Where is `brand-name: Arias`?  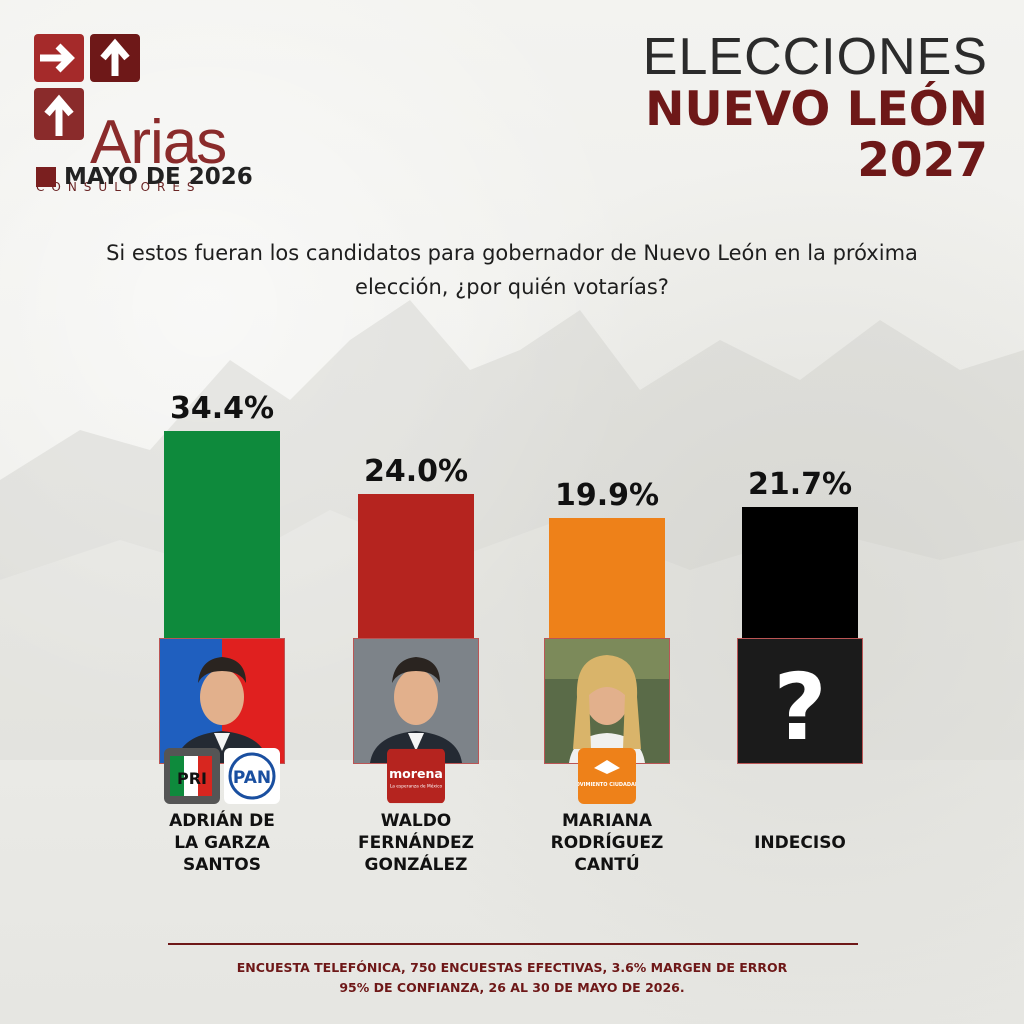 brand-name: Arias is located at coordinates (158, 142).